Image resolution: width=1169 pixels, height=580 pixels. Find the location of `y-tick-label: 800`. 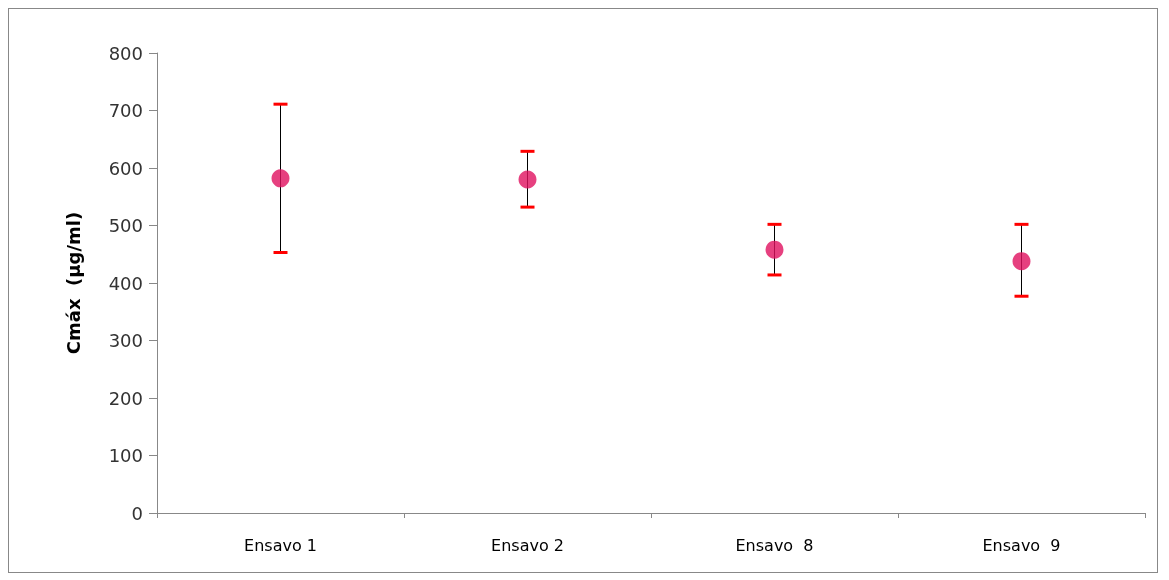

y-tick-label: 800 is located at coordinates (125, 53).